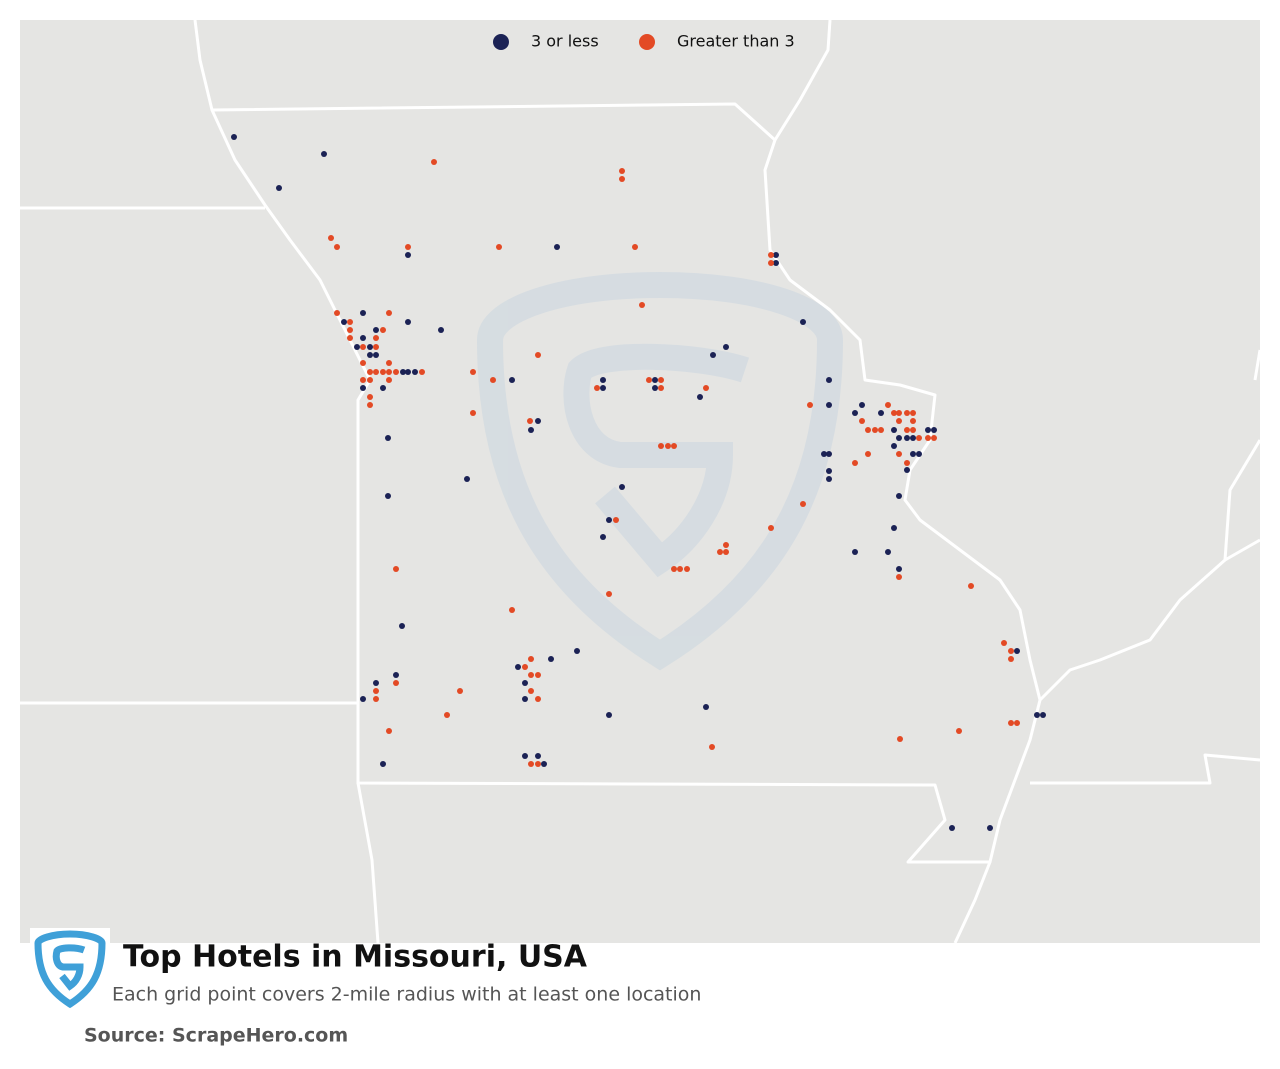 Image resolution: width=1280 pixels, height=1069 pixels. Describe the element at coordinates (644, 41) in the screenshot. I see `legend: 3 or less Greater than 3` at that location.